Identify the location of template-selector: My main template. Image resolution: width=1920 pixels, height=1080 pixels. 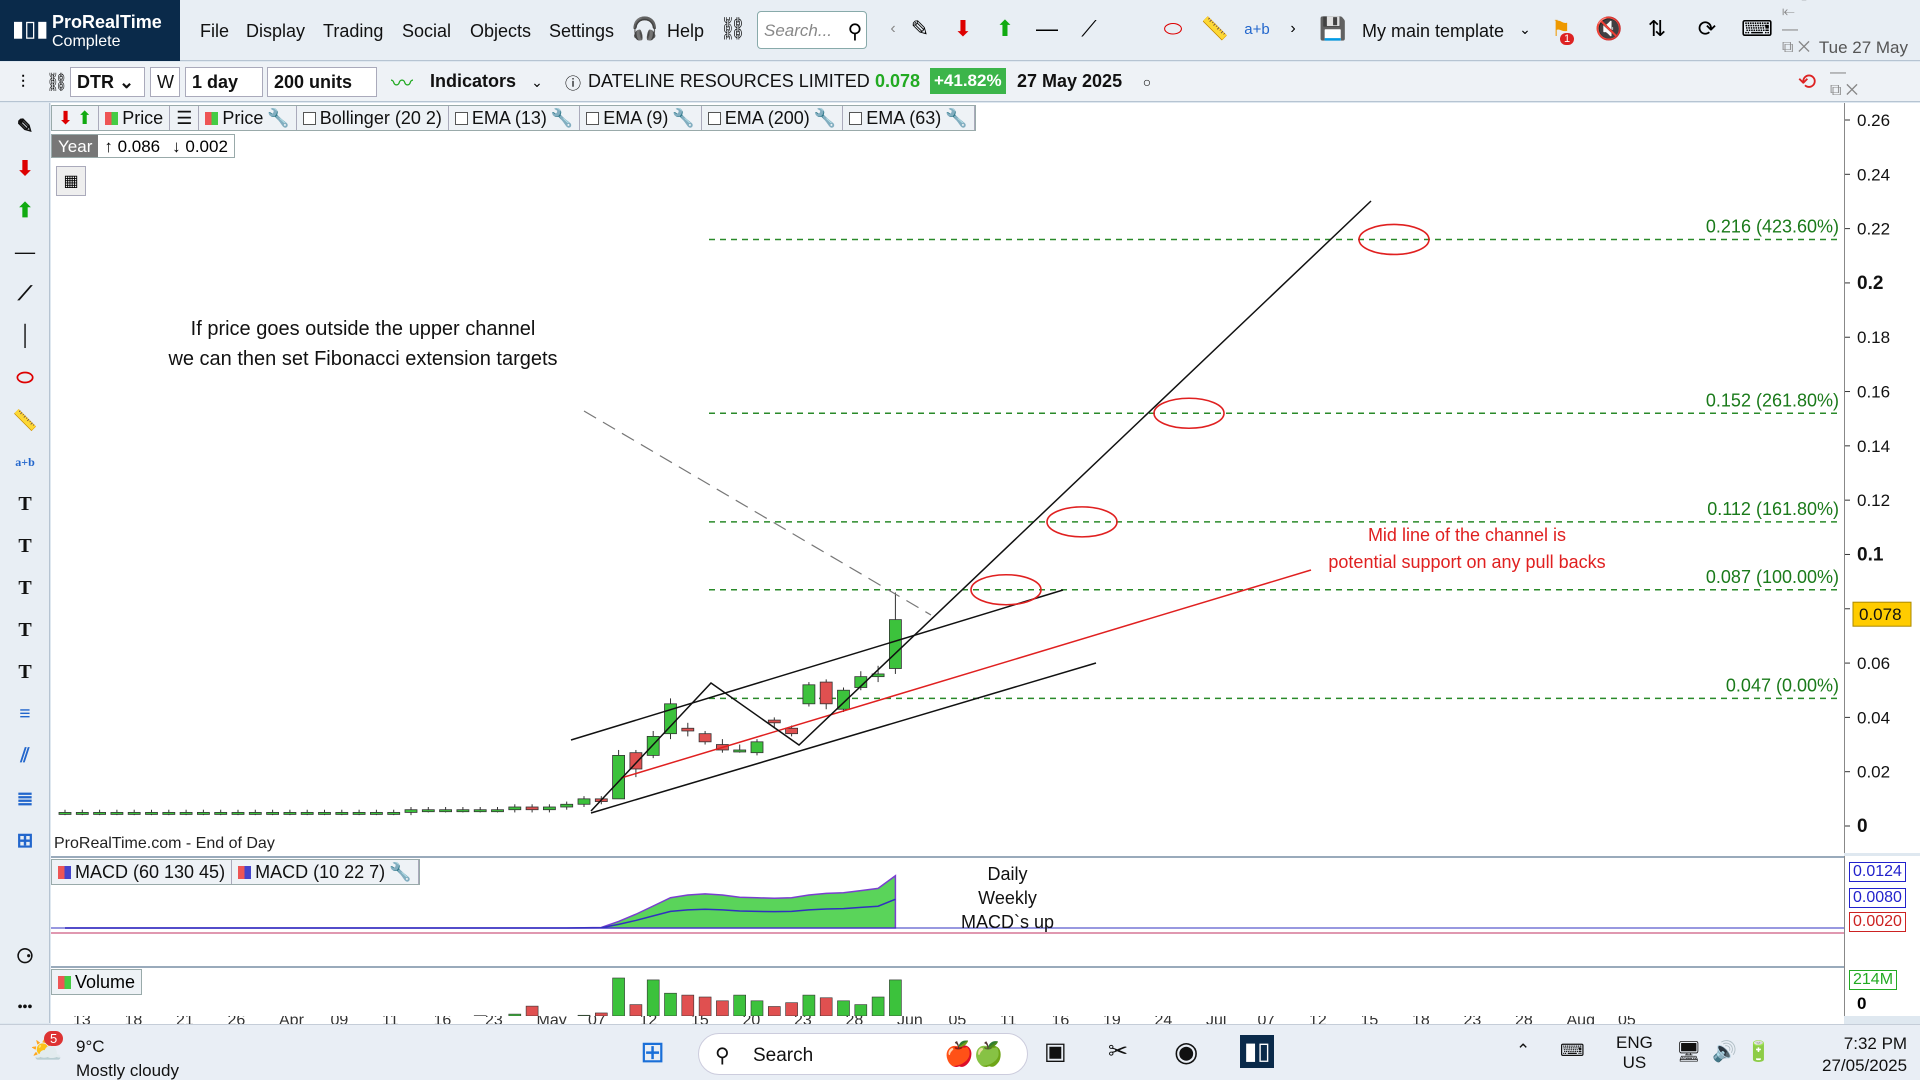
(1433, 31).